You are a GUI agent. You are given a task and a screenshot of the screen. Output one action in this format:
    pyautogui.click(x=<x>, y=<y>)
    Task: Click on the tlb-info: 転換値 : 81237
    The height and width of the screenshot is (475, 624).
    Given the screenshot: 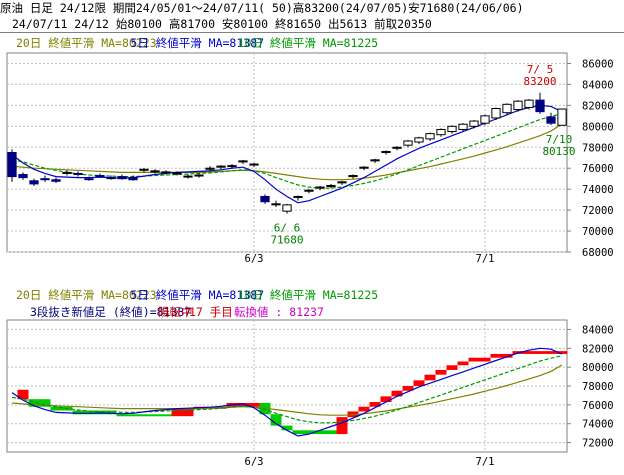 What is the action you would take?
    pyautogui.click(x=279, y=312)
    